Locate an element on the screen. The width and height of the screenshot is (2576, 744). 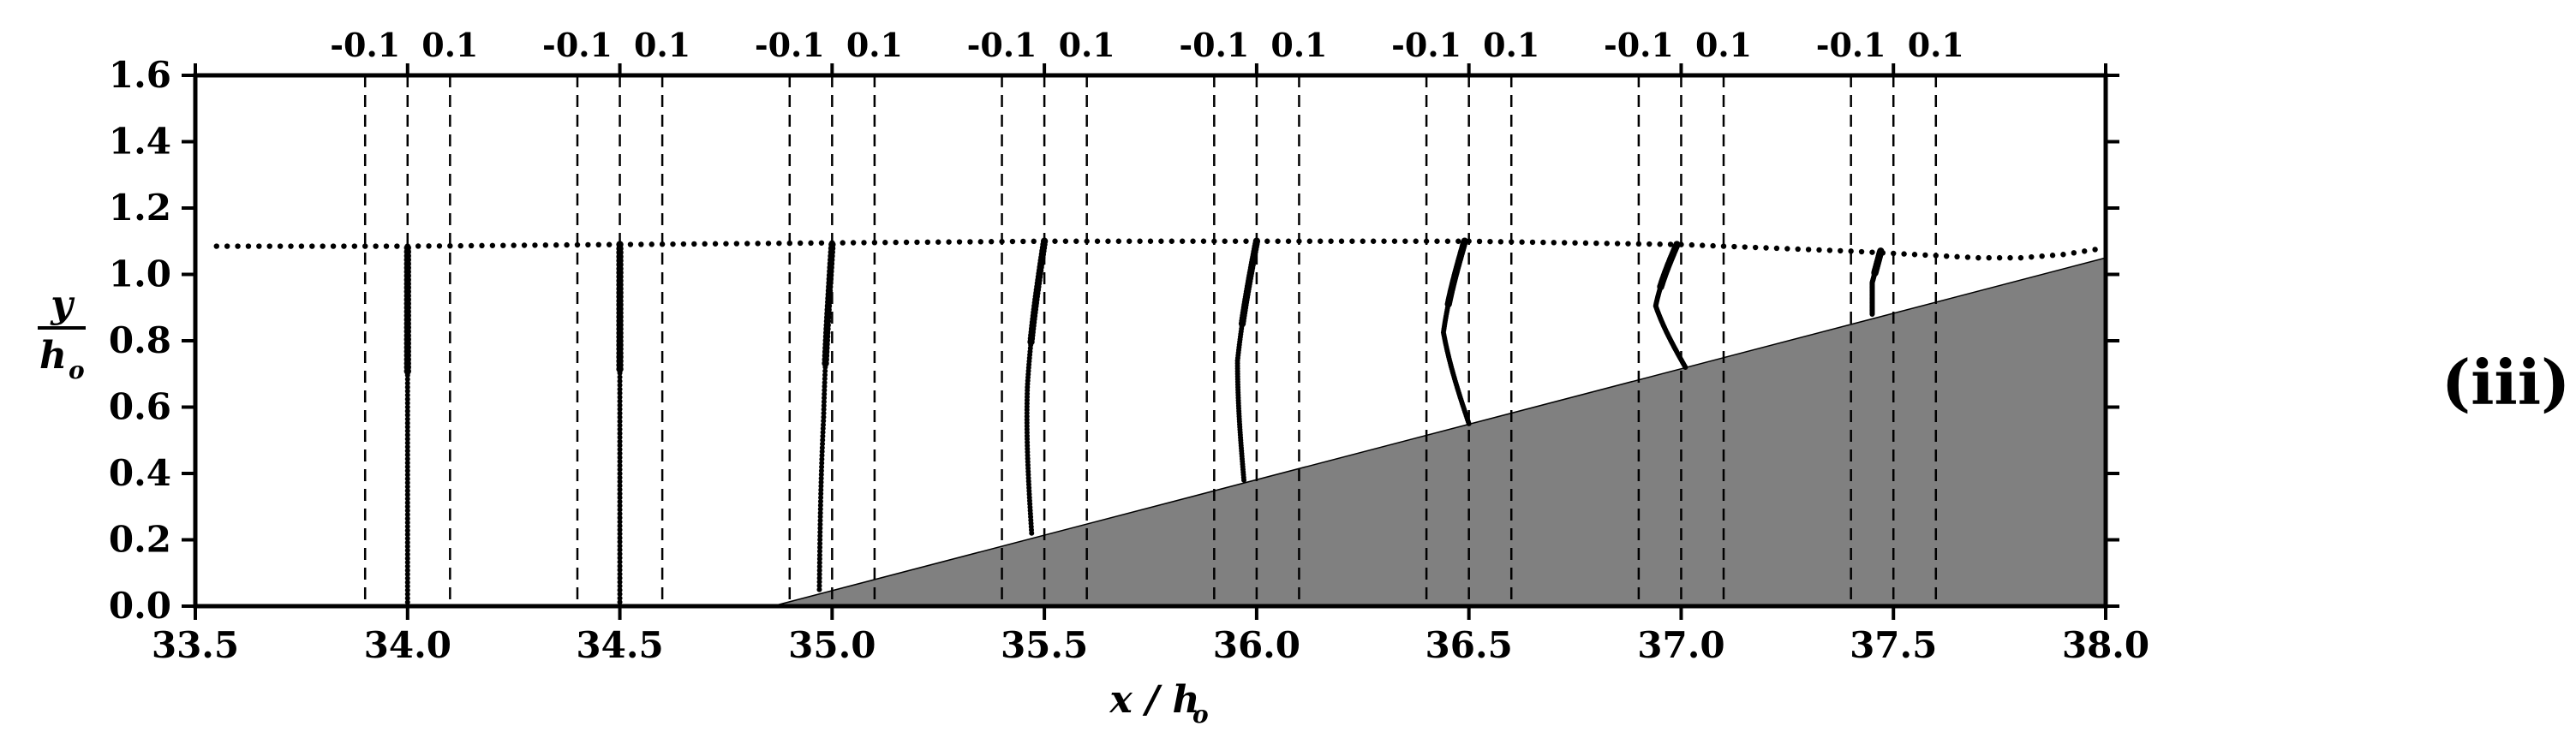
y-tick-label: 0.2 is located at coordinates (140, 540).